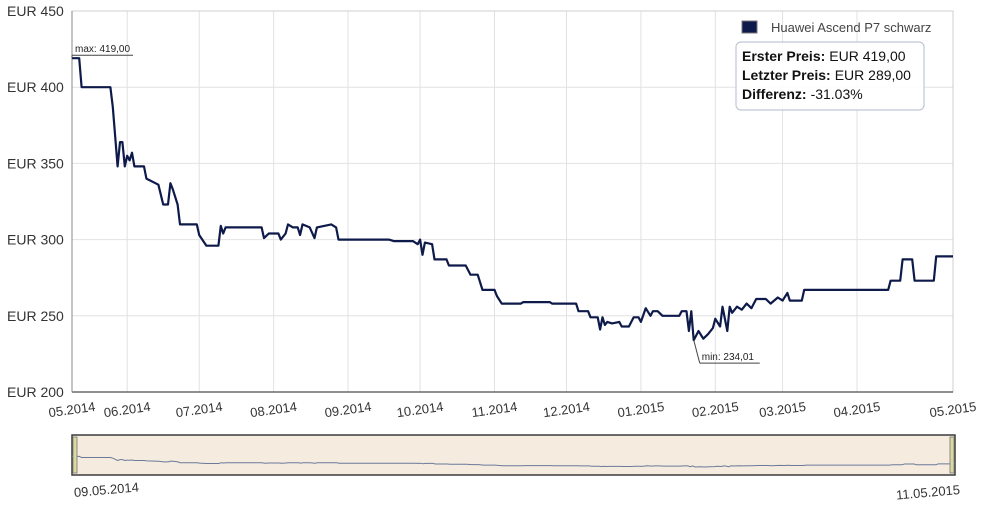 The width and height of the screenshot is (998, 510). Describe the element at coordinates (35, 240) in the screenshot. I see `y-tick-label: EUR 300` at that location.